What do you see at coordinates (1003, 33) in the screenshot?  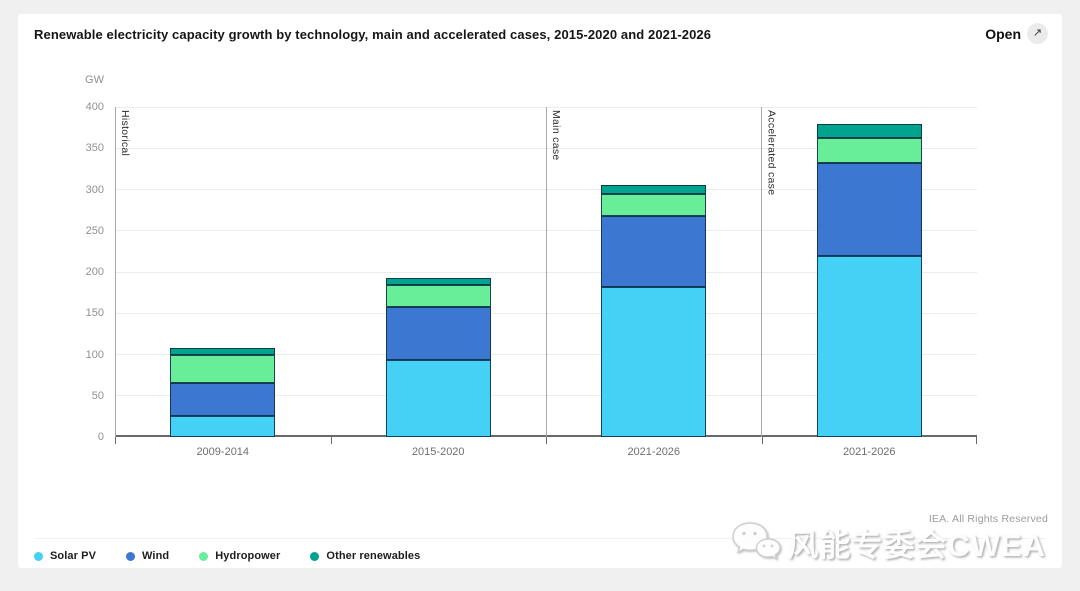 I see `open-button-label: Open` at bounding box center [1003, 33].